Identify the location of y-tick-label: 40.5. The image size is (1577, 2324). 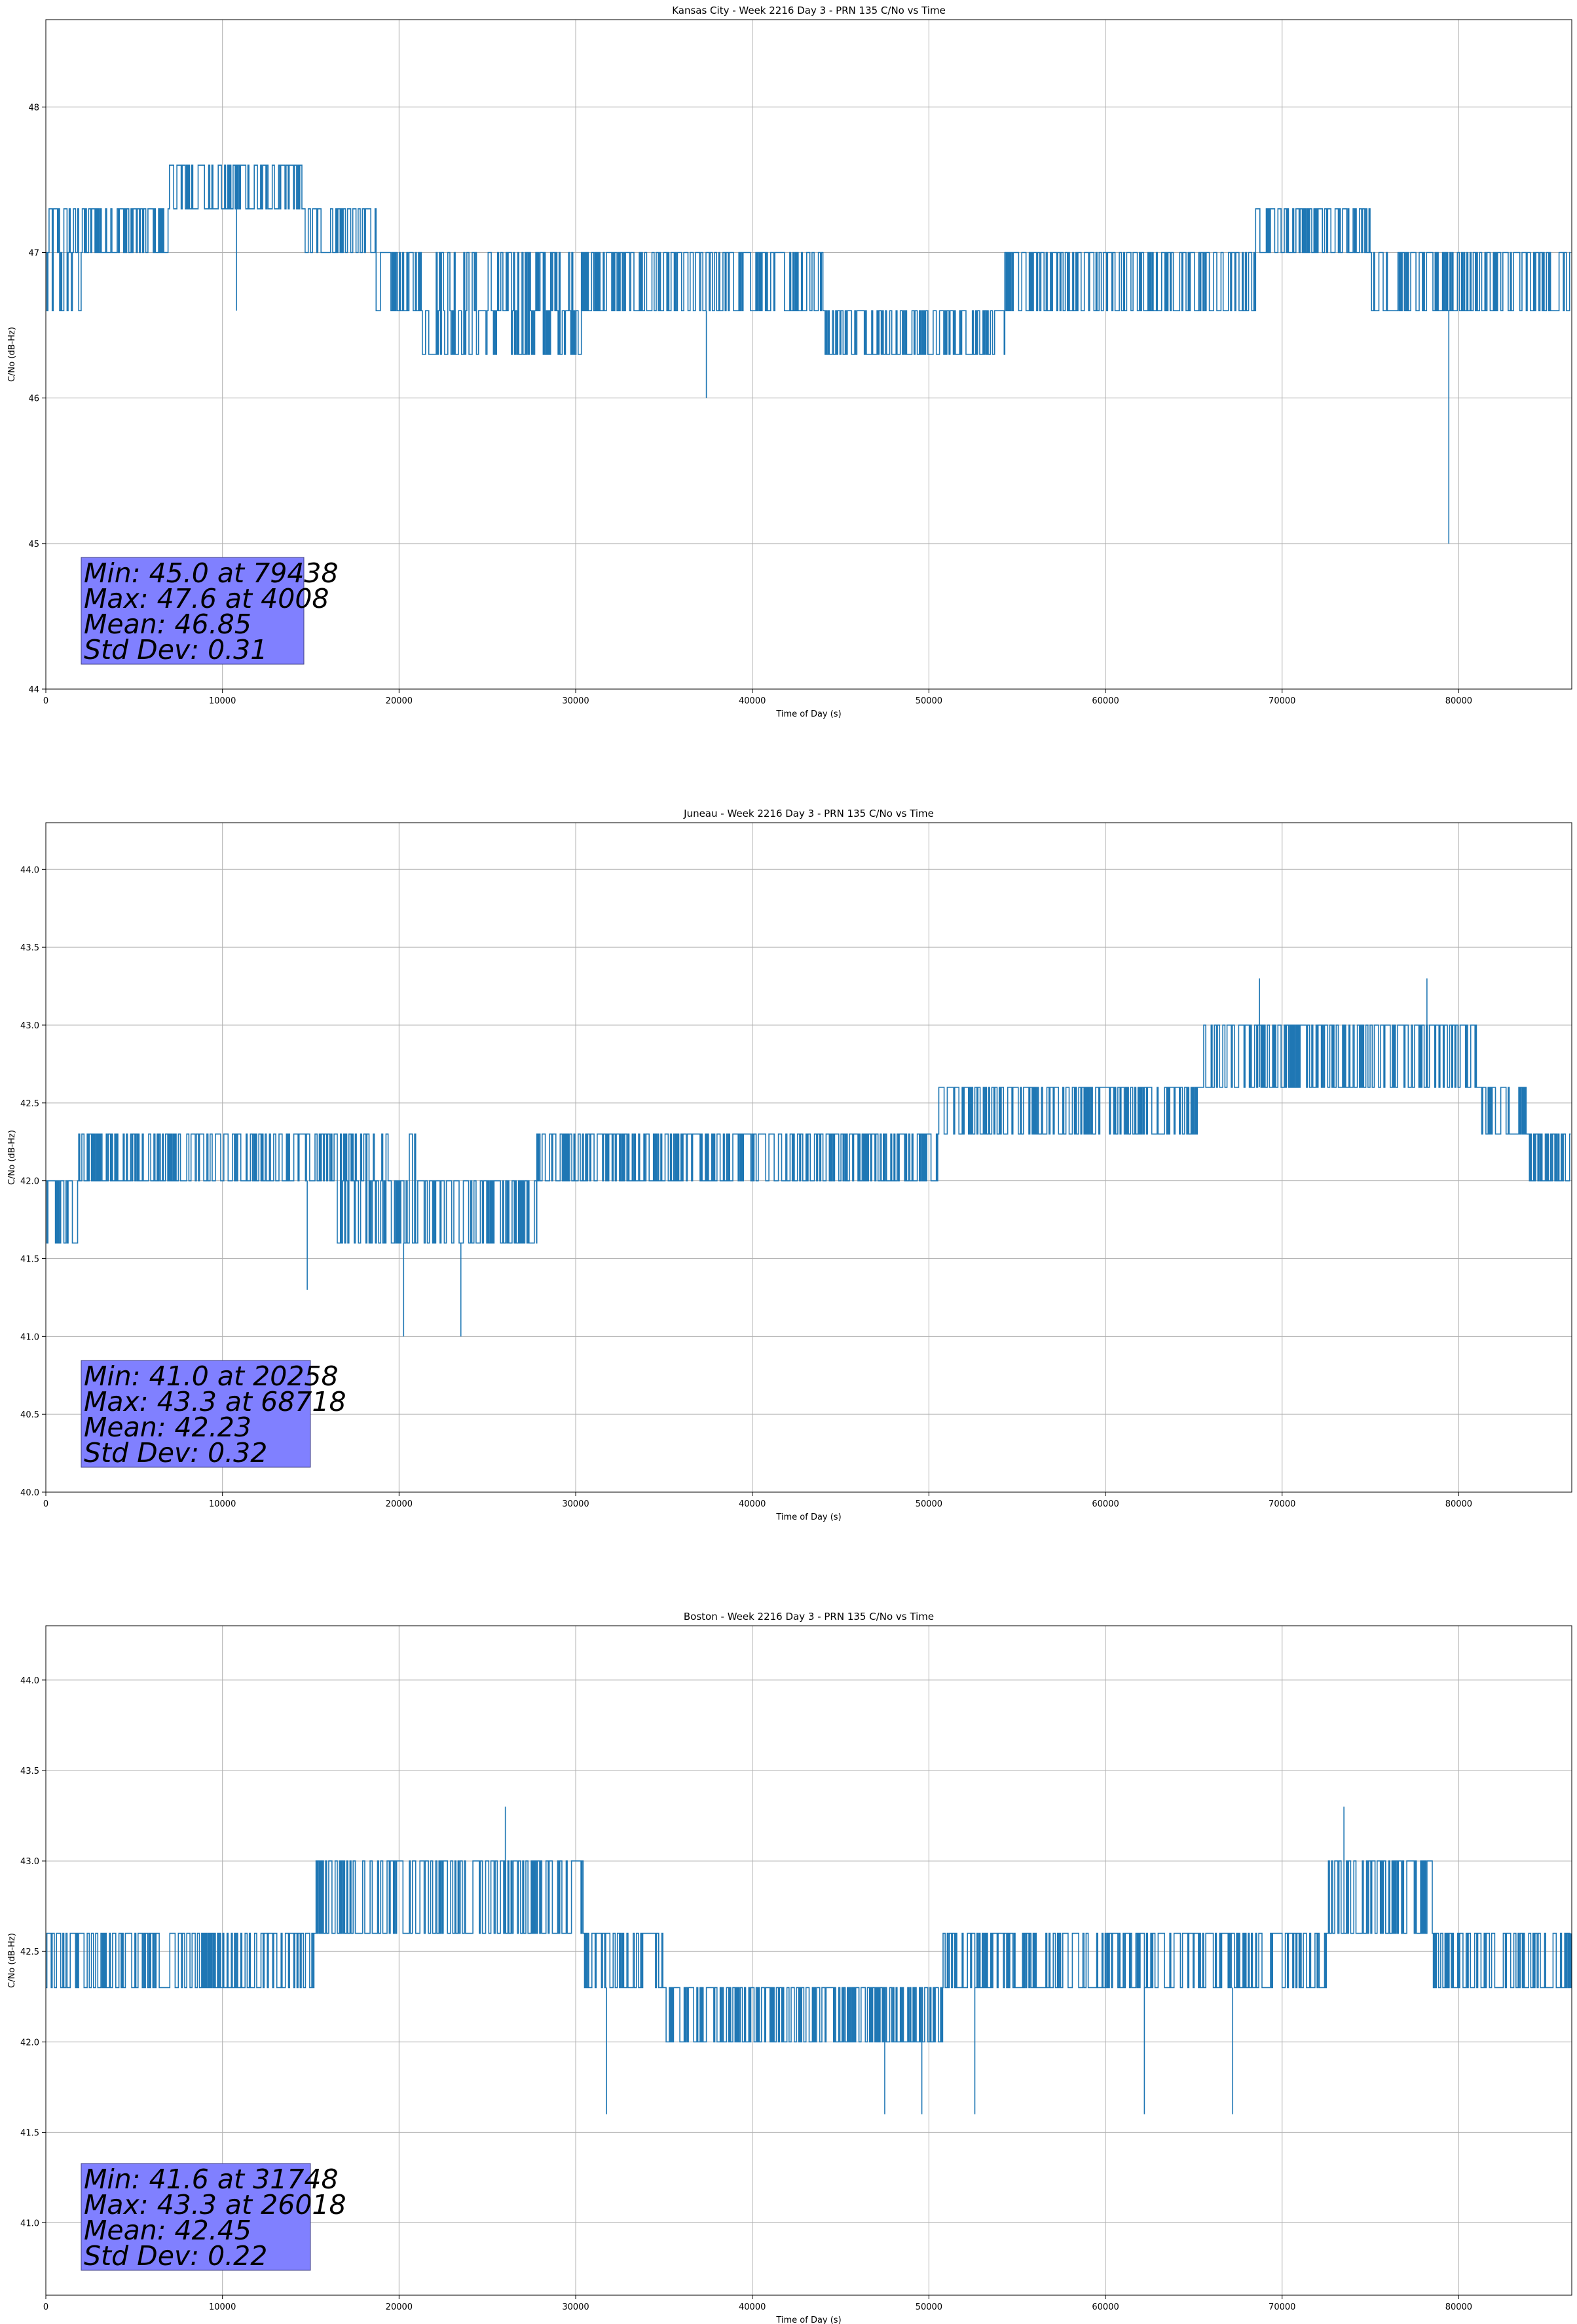
(29, 1415).